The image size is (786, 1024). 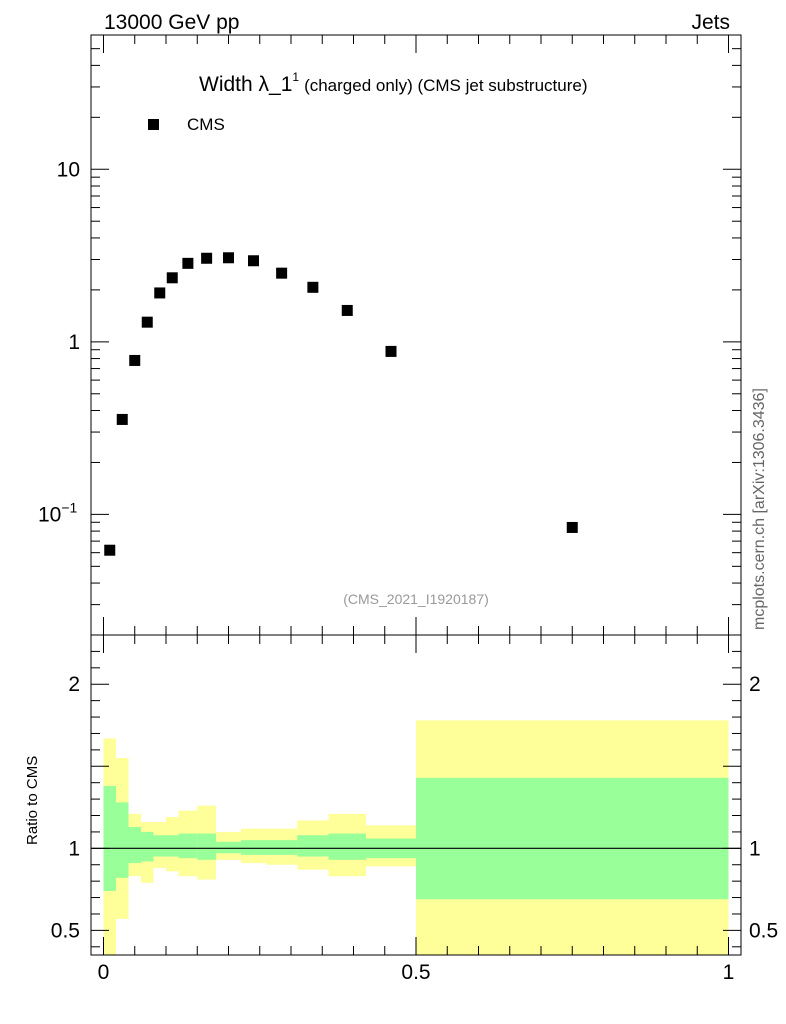 What do you see at coordinates (295, 77) in the screenshot?
I see `plot-title-superscript: 1` at bounding box center [295, 77].